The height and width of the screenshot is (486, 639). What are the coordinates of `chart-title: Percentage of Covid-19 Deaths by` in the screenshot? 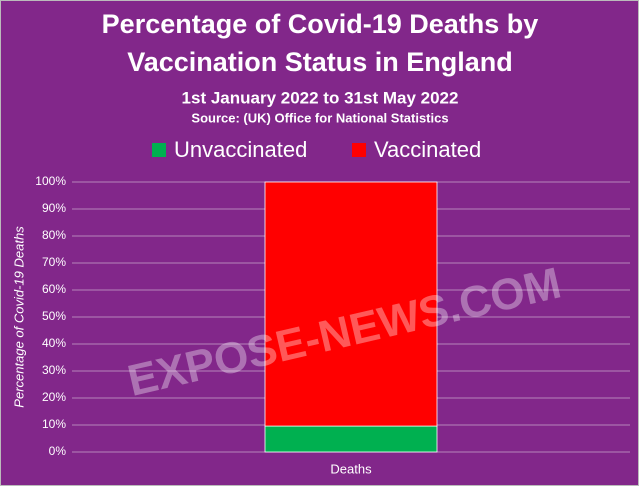 It's located at (320, 24).